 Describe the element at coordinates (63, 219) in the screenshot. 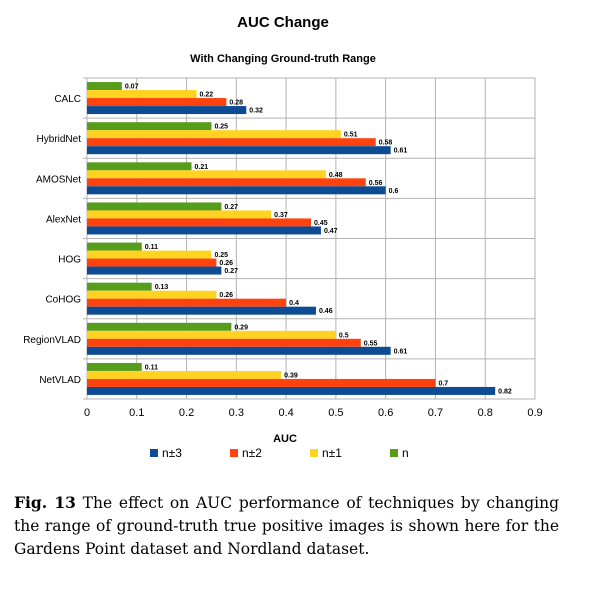

I see `category-label: AlexNet` at that location.